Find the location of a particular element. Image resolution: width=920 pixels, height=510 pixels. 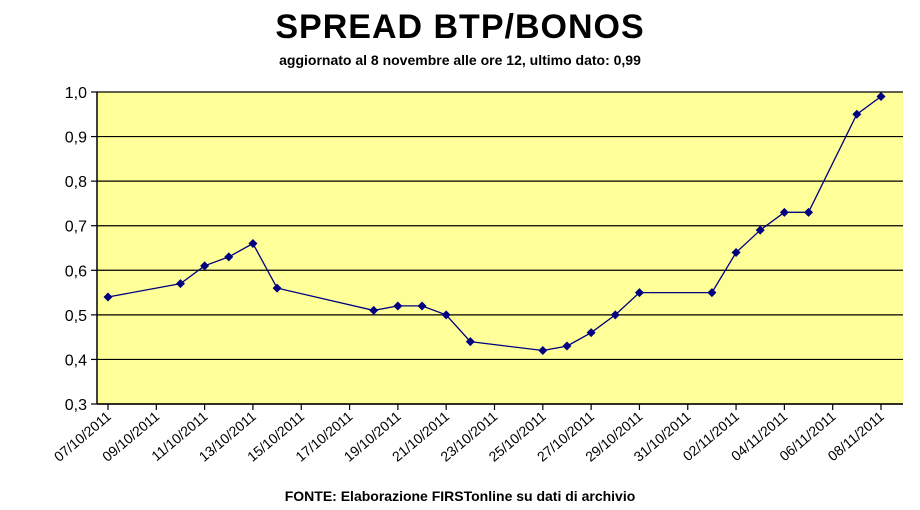

chart-title: SPREAD BTP/BONOS is located at coordinates (460, 27).